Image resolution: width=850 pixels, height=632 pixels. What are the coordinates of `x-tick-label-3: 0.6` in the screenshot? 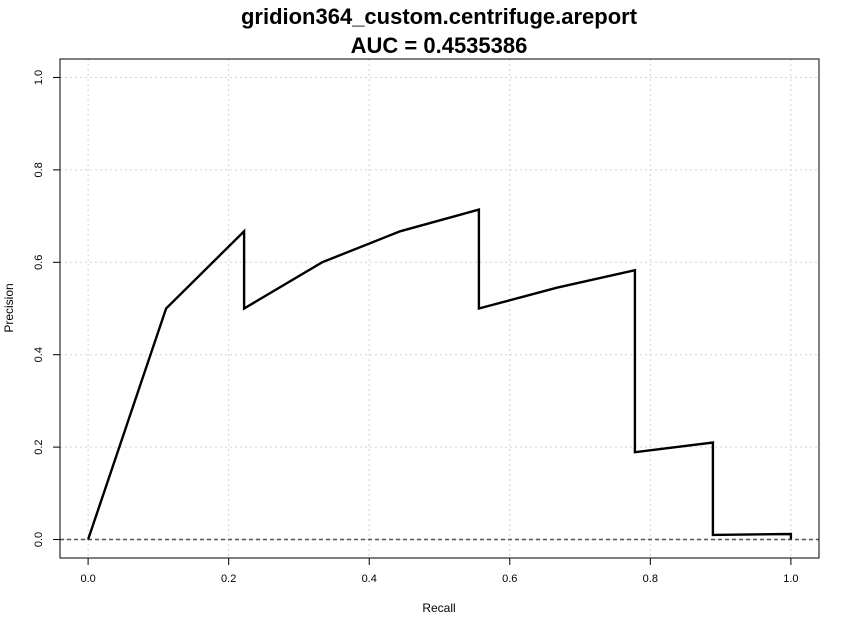 It's located at (509, 579).